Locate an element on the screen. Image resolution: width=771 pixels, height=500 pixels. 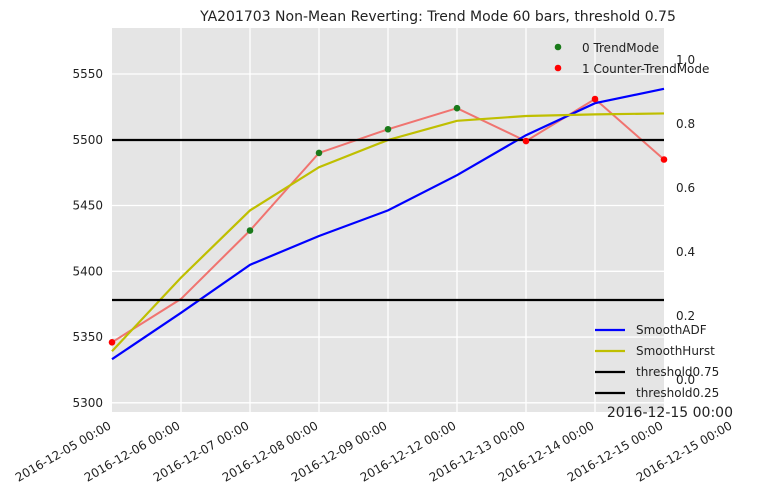
y-right-tick-label: 0.6 is located at coordinates (685, 188).